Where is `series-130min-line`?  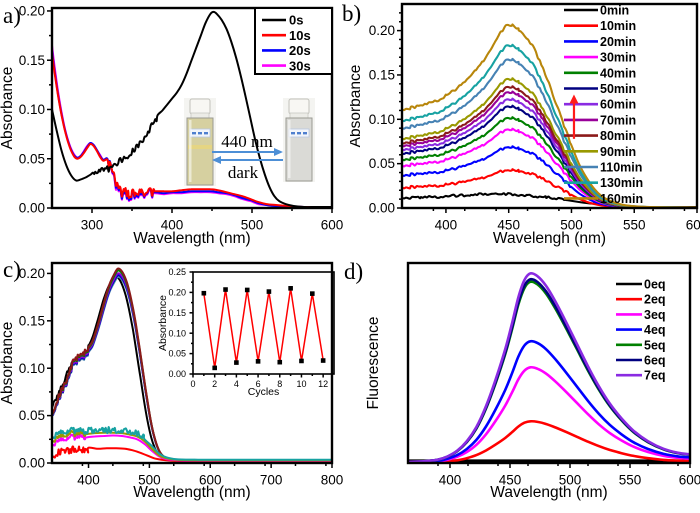 series-130min-line is located at coordinates (549, 125).